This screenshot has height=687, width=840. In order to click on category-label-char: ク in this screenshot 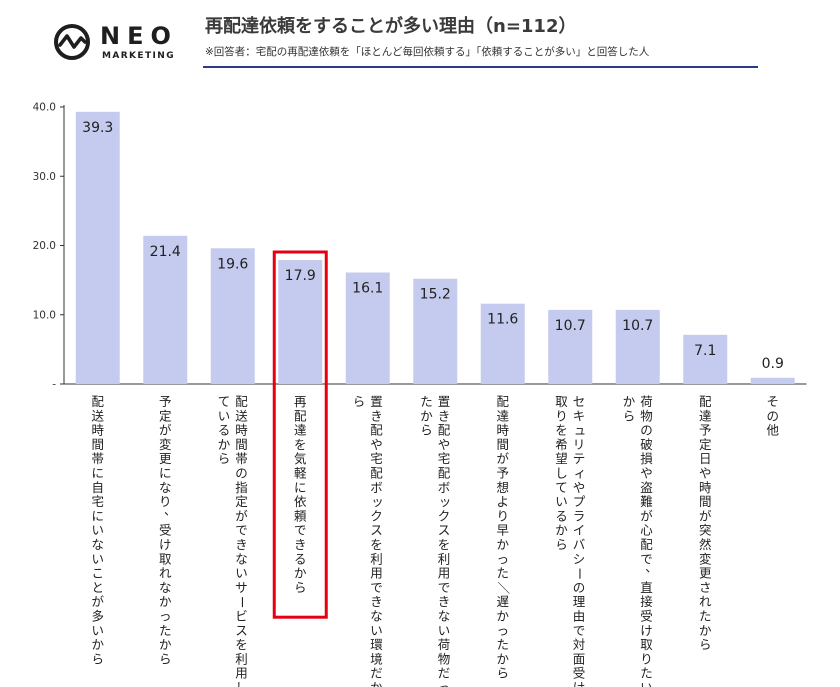, I will do `click(444, 515)`.